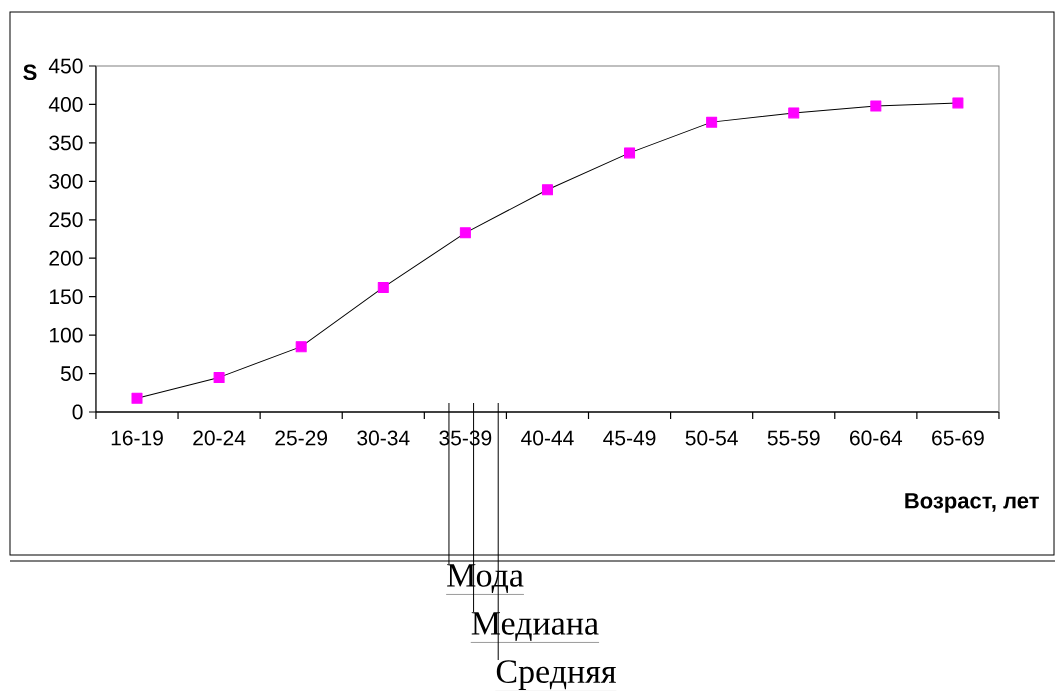 This screenshot has width=1055, height=691. What do you see at coordinates (383, 438) in the screenshot?
I see `x-tick-label: 30-34` at bounding box center [383, 438].